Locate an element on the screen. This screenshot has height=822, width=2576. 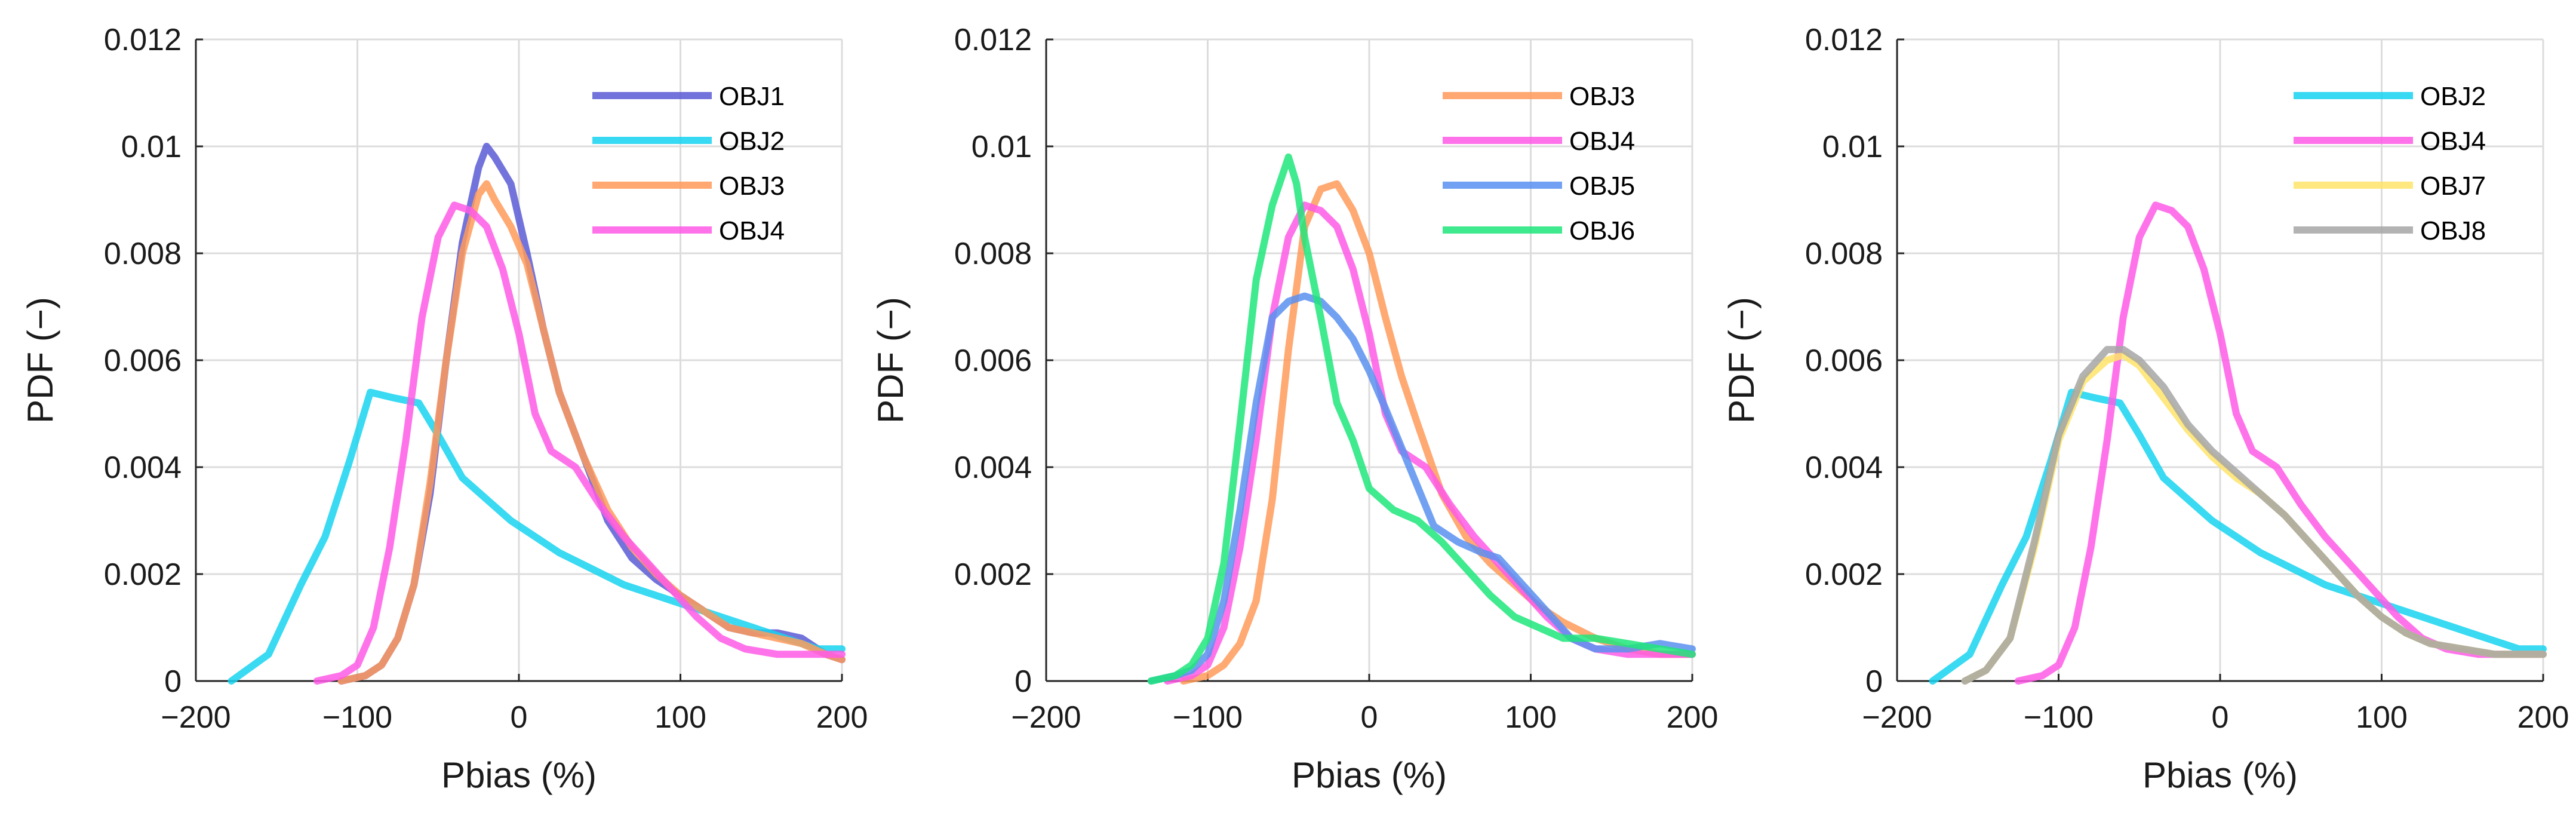
series-line-obj6 is located at coordinates (1421, 419).